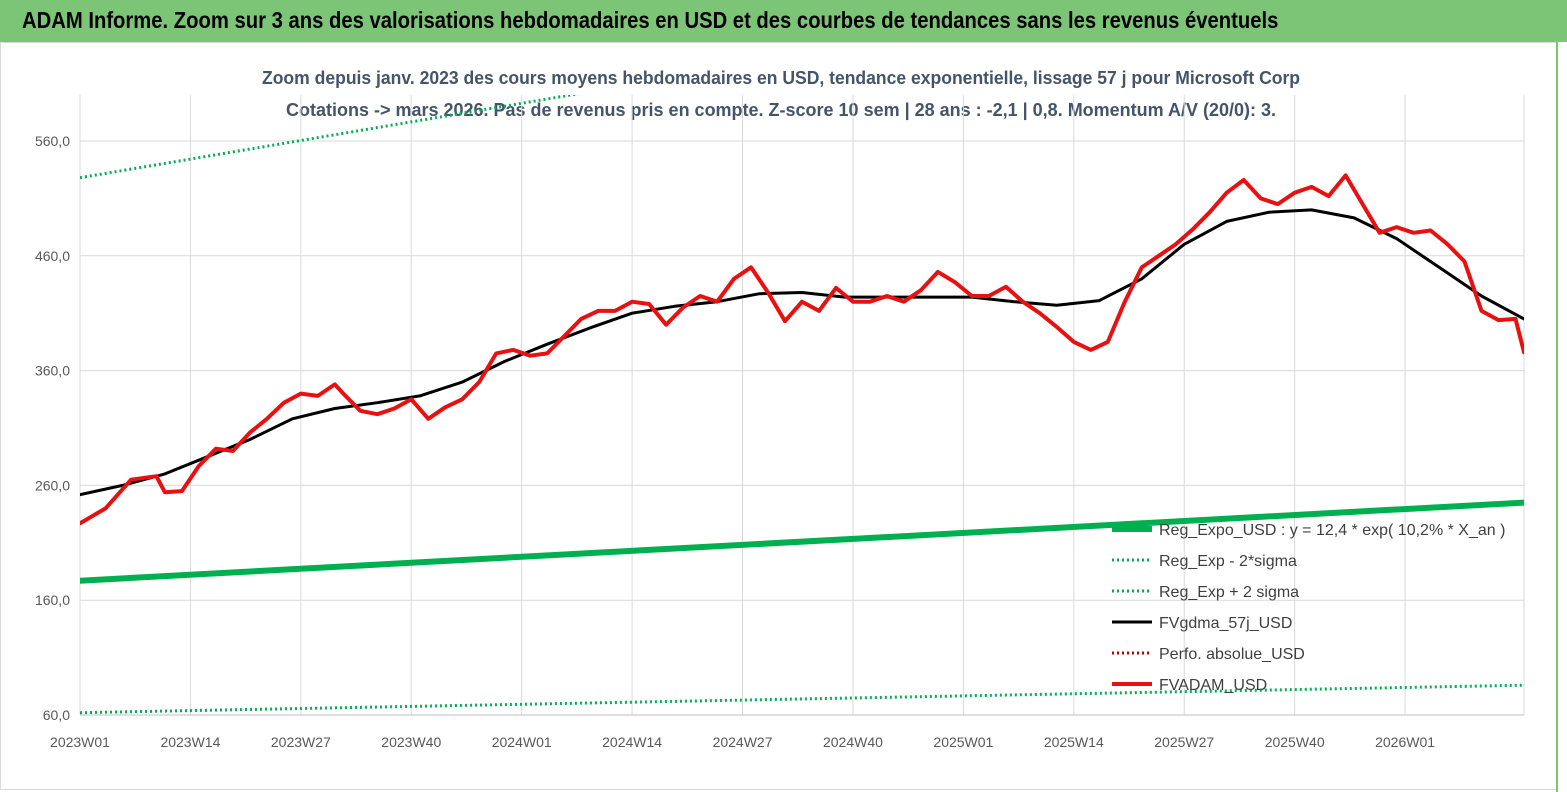 The width and height of the screenshot is (1567, 792). I want to click on x-tick-label: 2023W40, so click(411, 742).